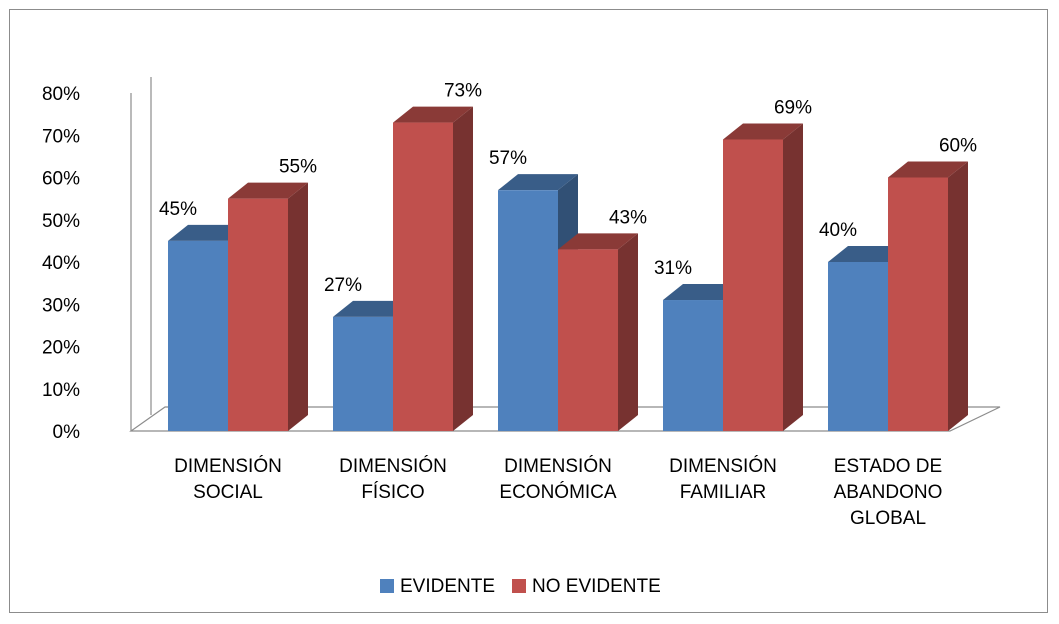 The width and height of the screenshot is (1059, 624). I want to click on y-tick-label: 50%, so click(61, 221).